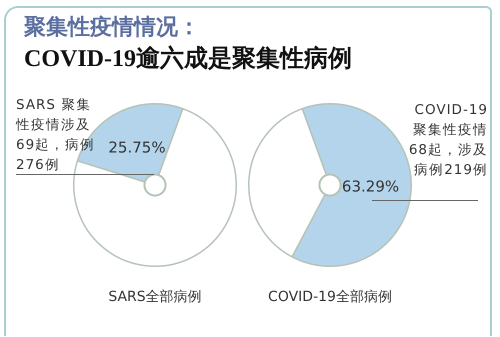 Image resolution: width=500 pixels, height=337 pixels. Describe the element at coordinates (137, 147) in the screenshot. I see `data-label: 25.75%` at that location.